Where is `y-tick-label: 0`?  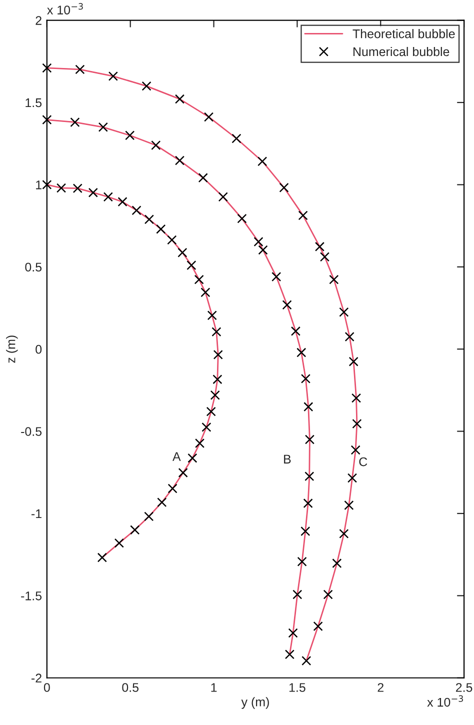 y-tick-label: 0 is located at coordinates (39, 349).